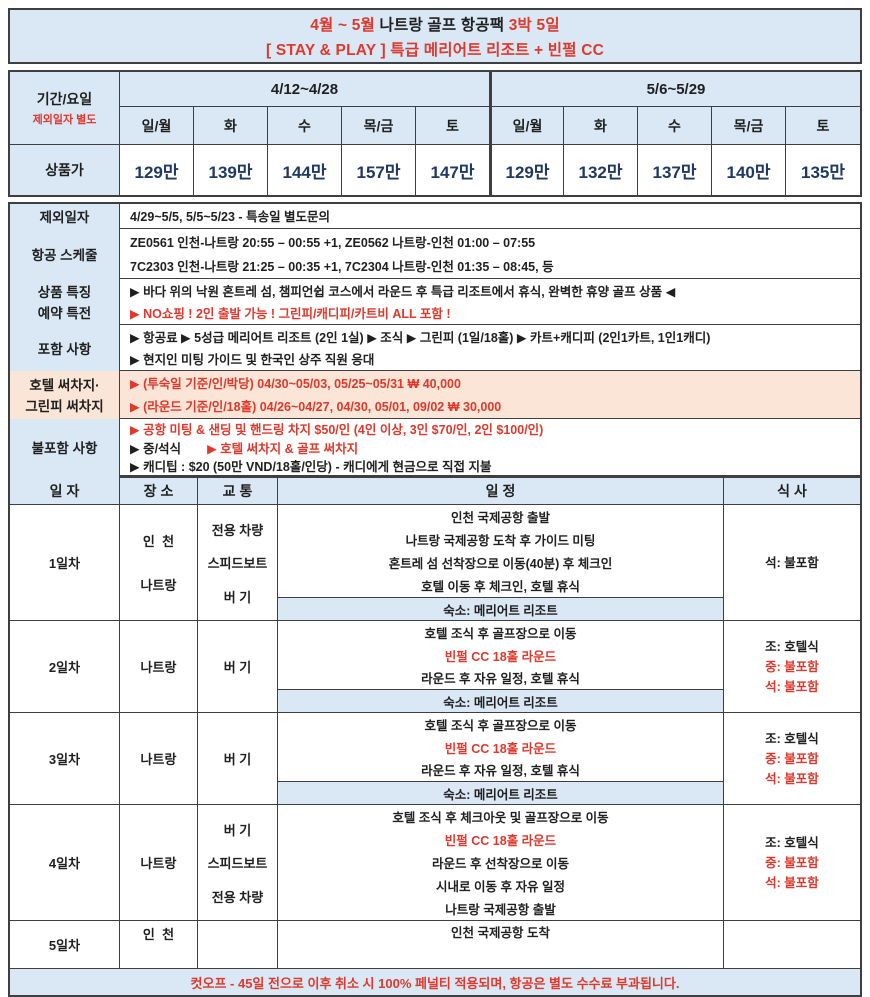 The height and width of the screenshot is (997, 870). What do you see at coordinates (435, 490) in the screenshot?
I see `itinerary-header-row: 일 자 장 소 교 통 일 정 식 사` at bounding box center [435, 490].